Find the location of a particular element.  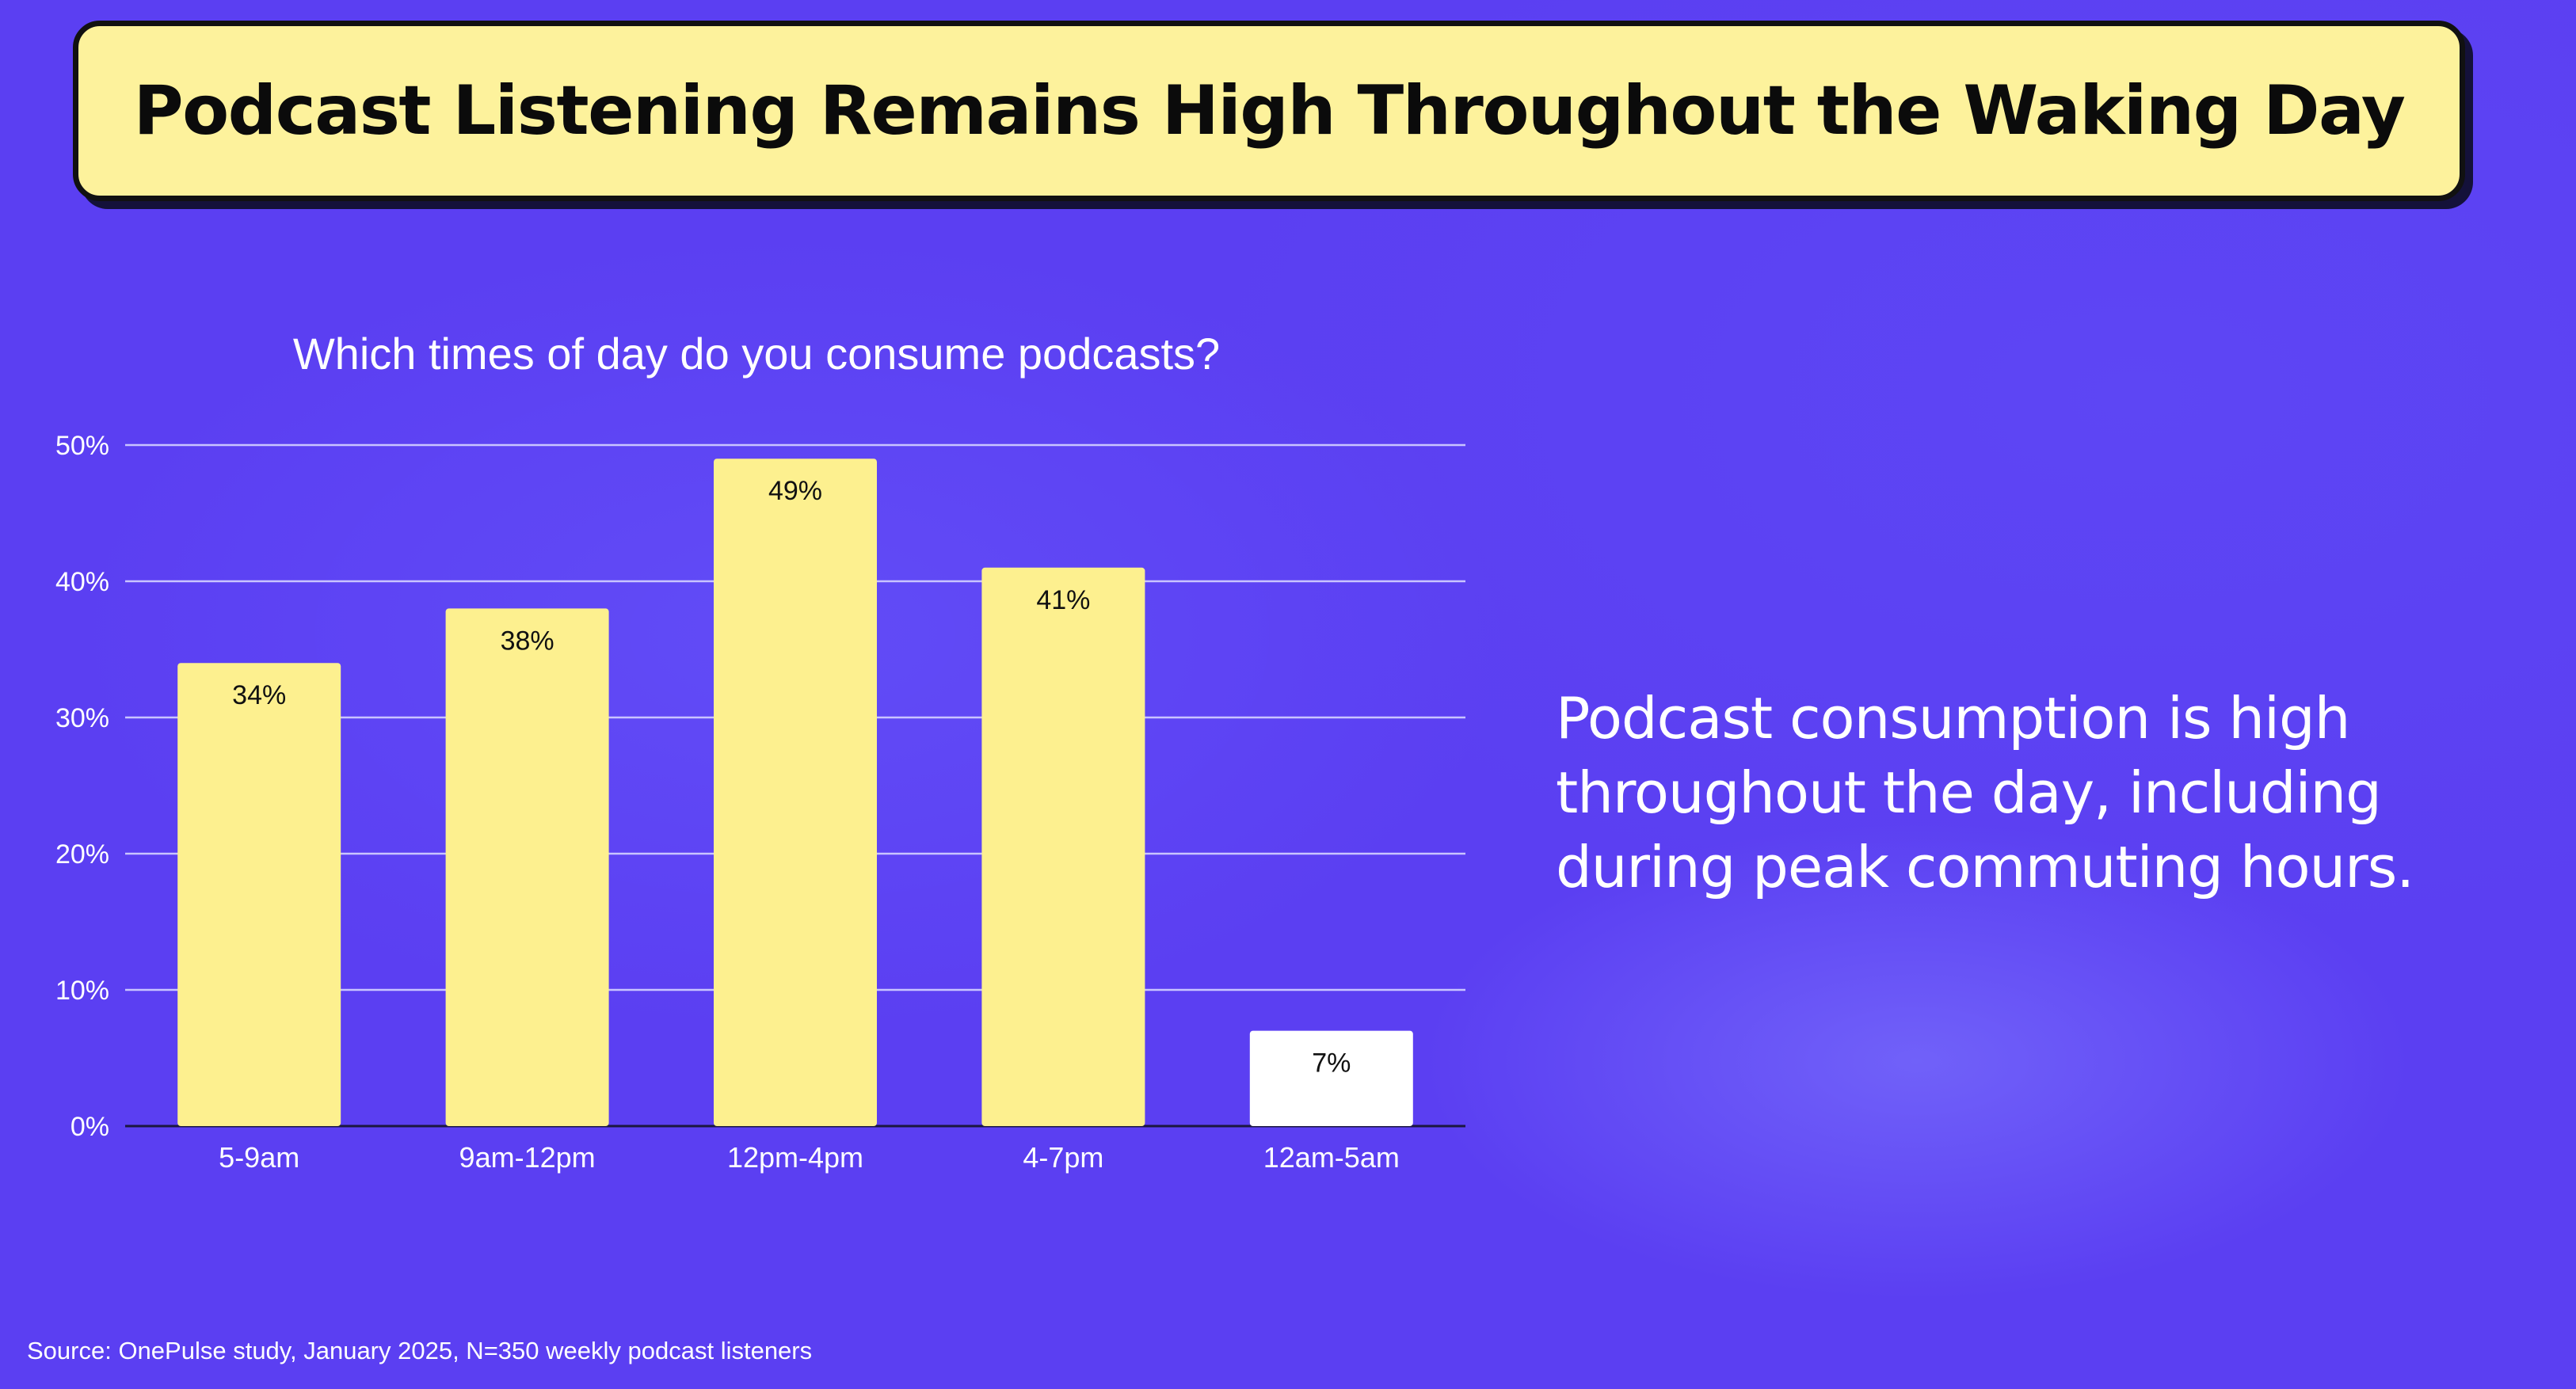

y-tick-label: 40% is located at coordinates (82, 582).